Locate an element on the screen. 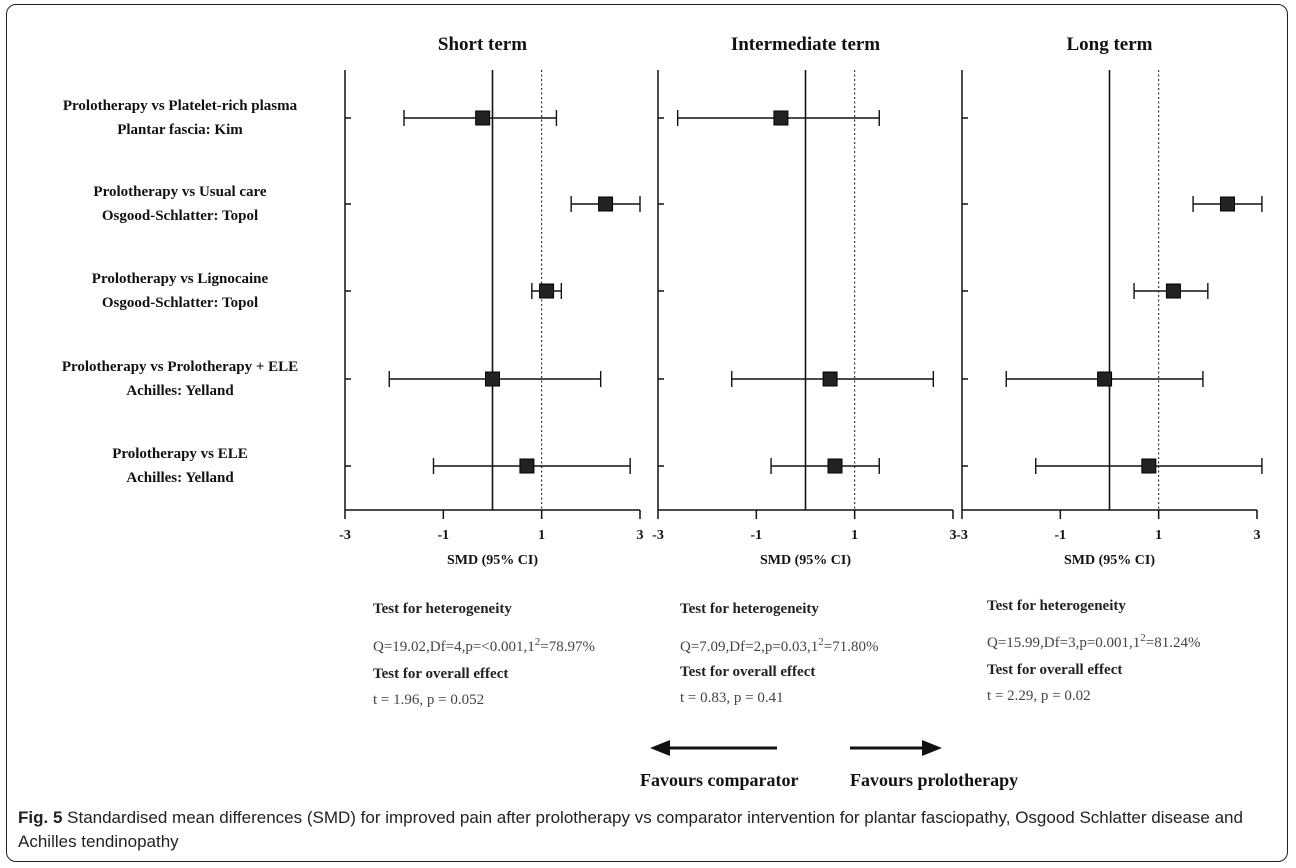 This screenshot has width=1296, height=868. study-comparison-label: Prolotherapy vs Prolotherapy + ELE is located at coordinates (180, 367).